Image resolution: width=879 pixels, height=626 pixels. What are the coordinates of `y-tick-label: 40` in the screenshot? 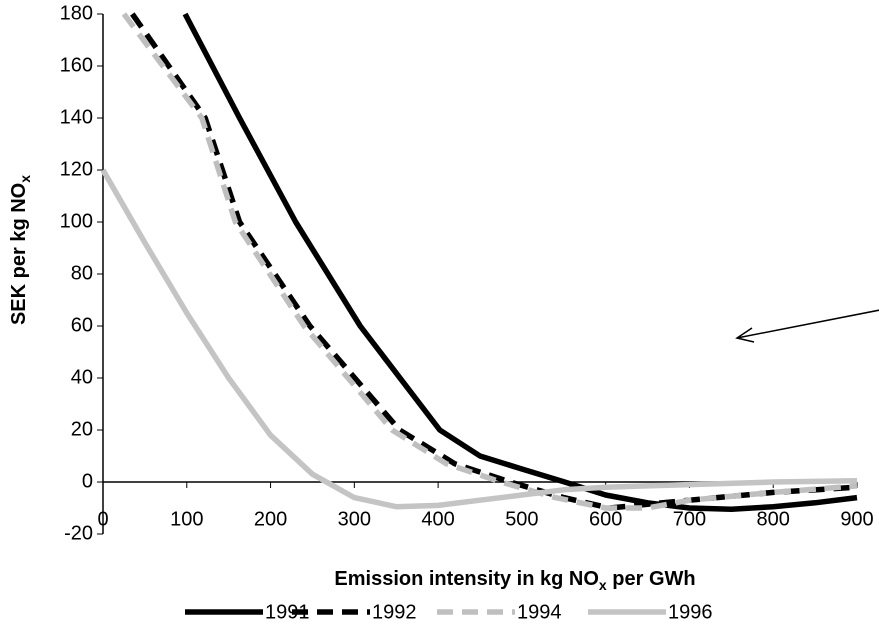 It's located at (82, 377).